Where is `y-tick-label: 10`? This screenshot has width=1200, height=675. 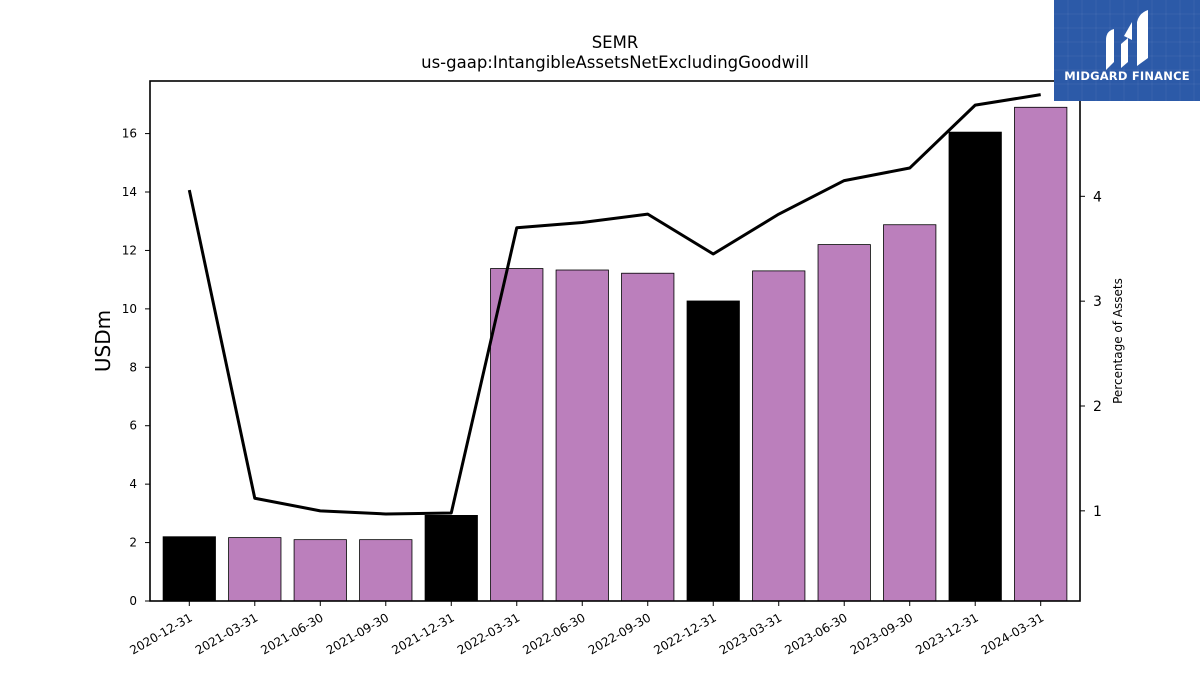 y-tick-label: 10 is located at coordinates (129, 309).